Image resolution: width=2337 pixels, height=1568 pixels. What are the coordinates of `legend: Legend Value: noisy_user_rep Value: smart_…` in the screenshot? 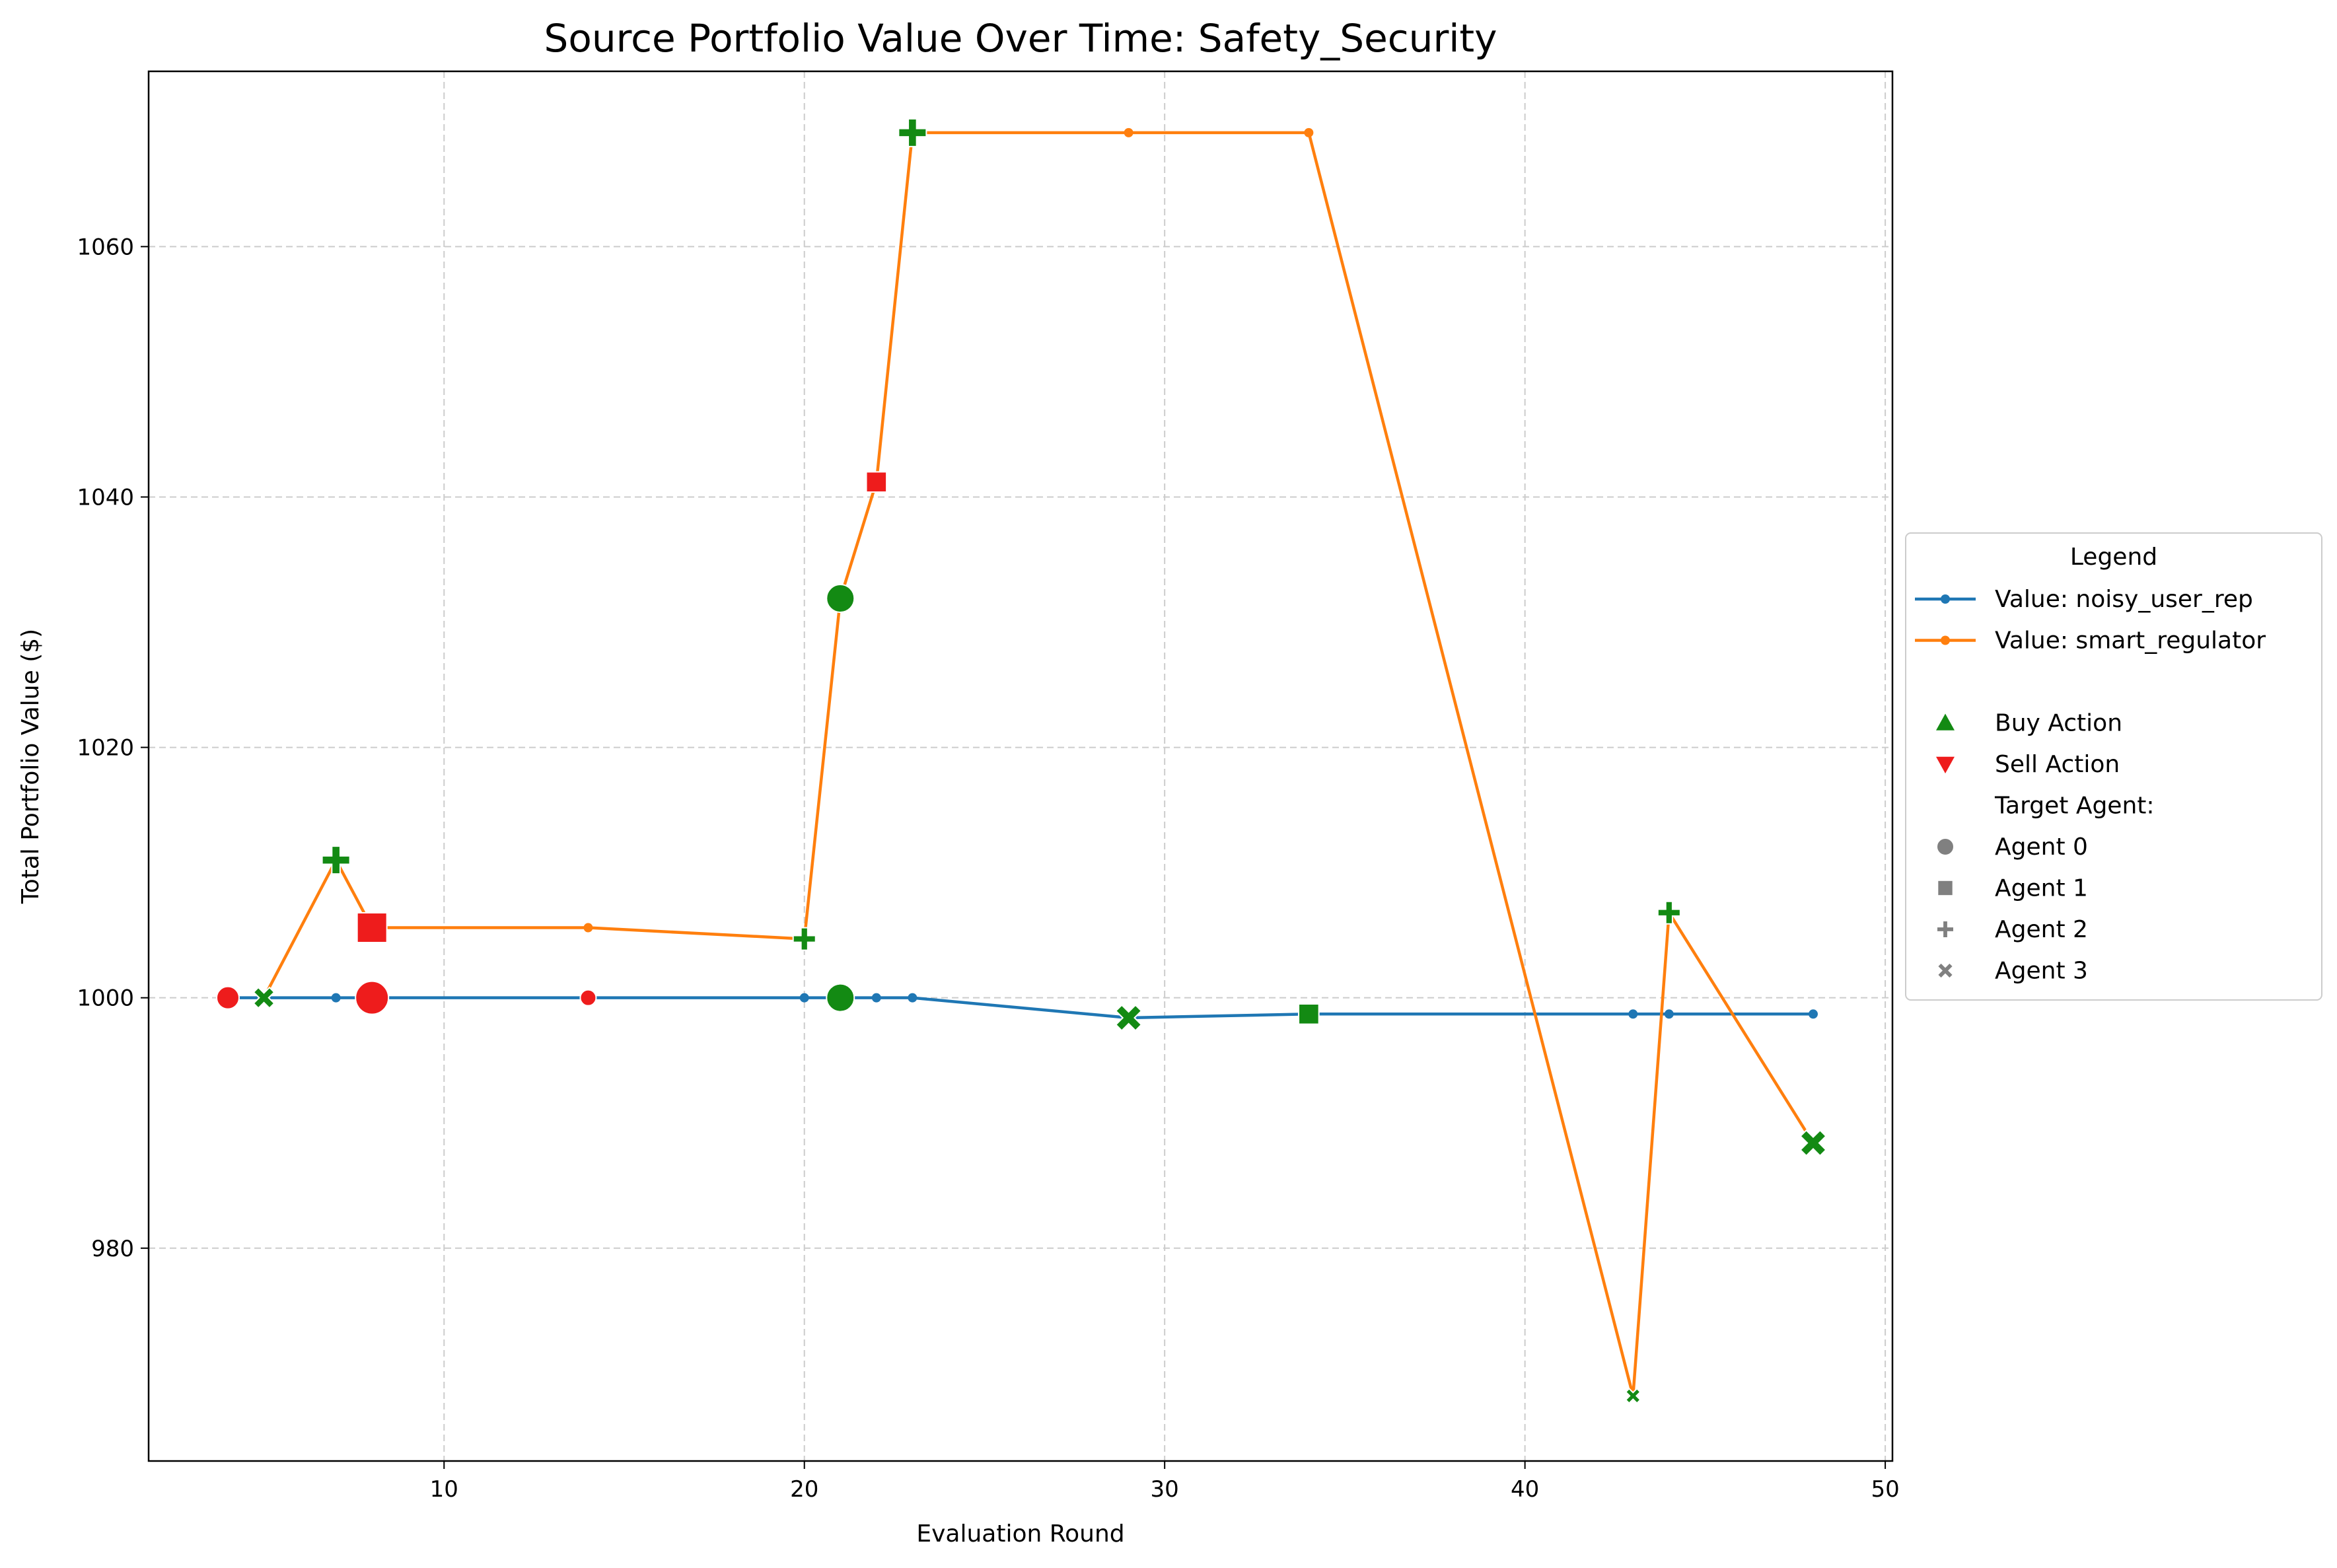 It's located at (2113, 766).